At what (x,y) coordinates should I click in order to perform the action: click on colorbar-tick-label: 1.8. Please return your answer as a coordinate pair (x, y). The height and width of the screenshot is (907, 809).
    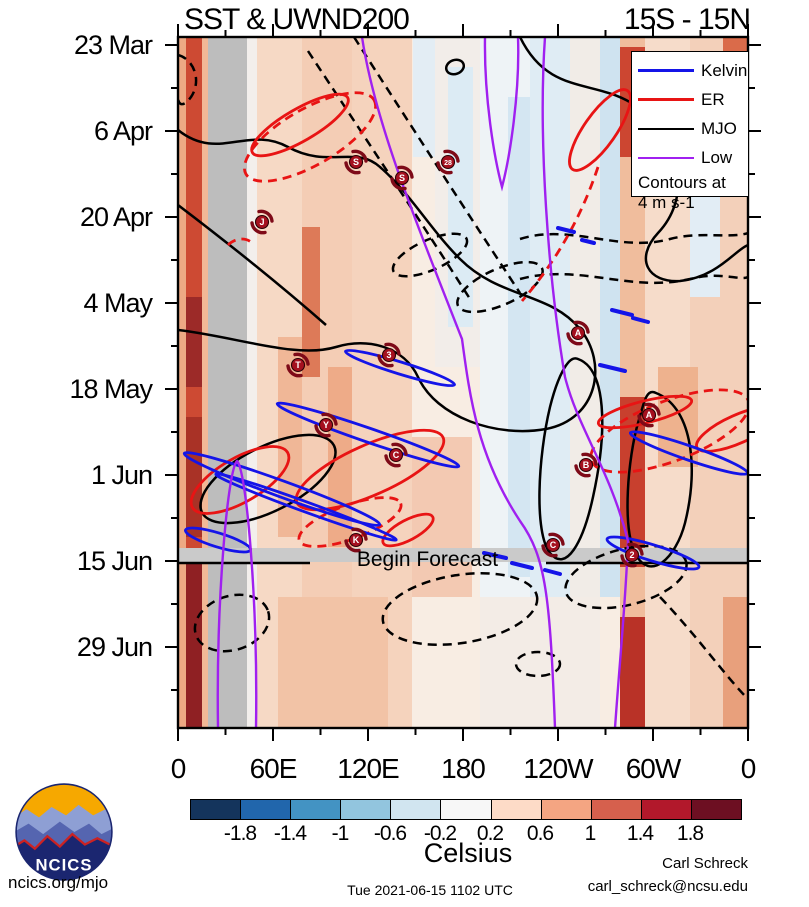
    Looking at the image, I should click on (690, 833).